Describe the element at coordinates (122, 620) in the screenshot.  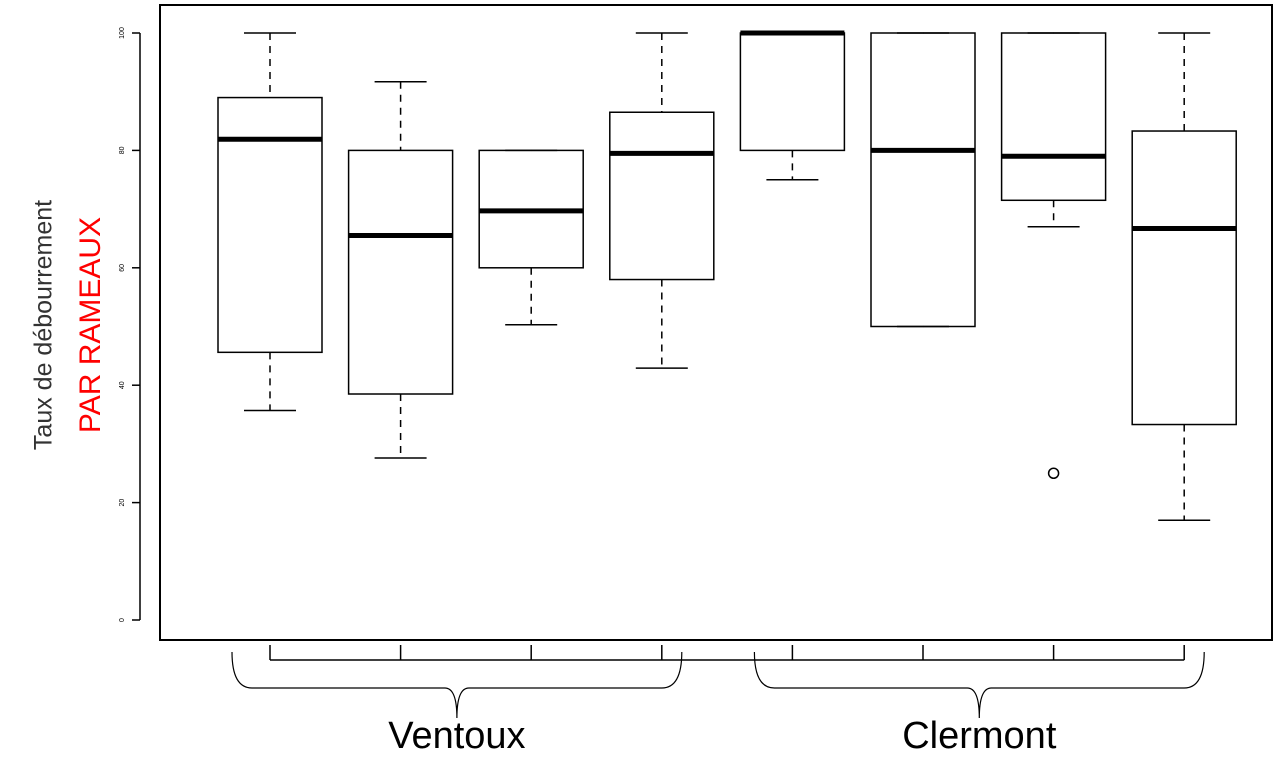
I see `y-tick-label: 0` at that location.